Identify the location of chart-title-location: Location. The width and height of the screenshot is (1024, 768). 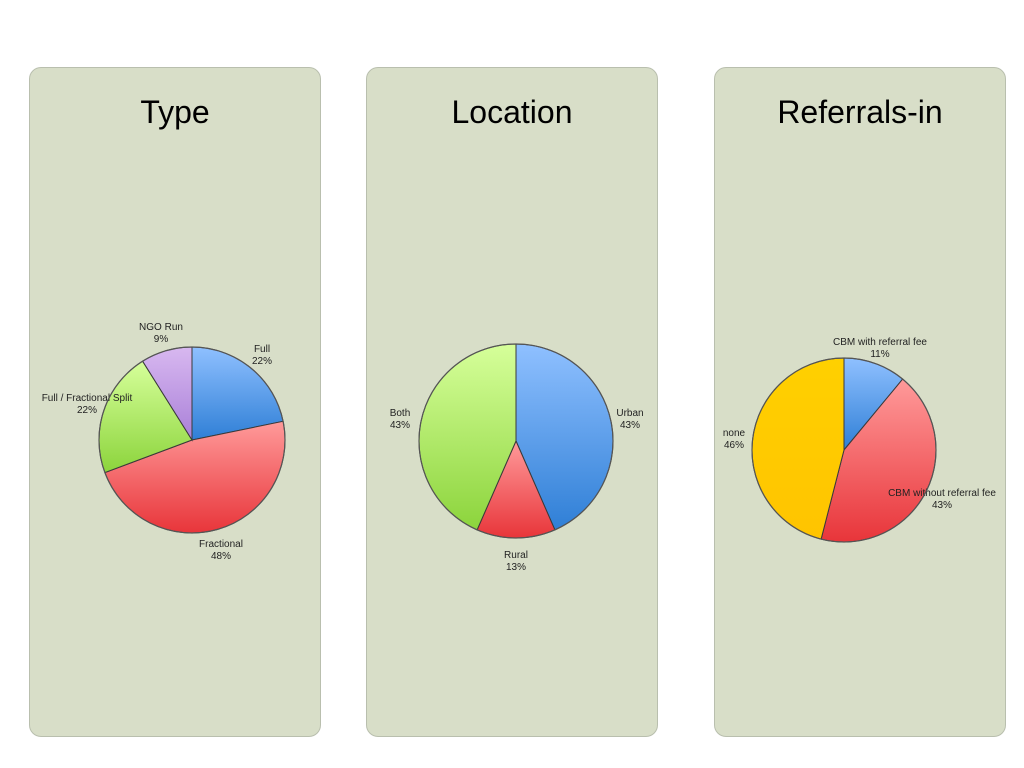
(512, 112).